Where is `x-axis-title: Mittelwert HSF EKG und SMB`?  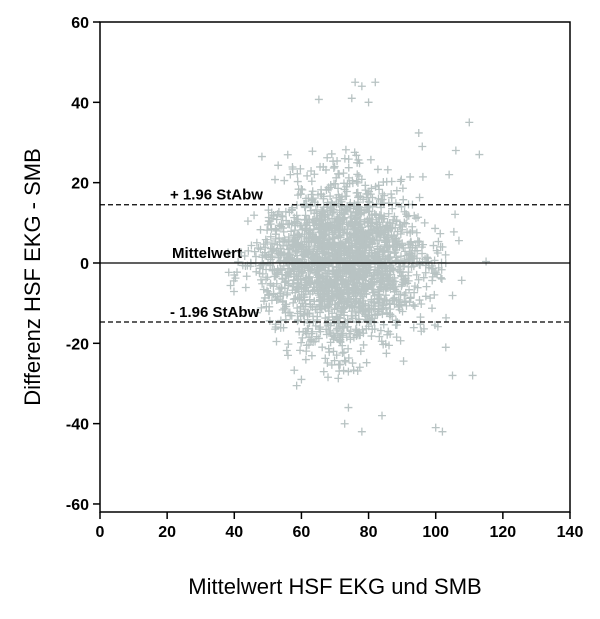
x-axis-title: Mittelwert HSF EKG und SMB is located at coordinates (334, 586).